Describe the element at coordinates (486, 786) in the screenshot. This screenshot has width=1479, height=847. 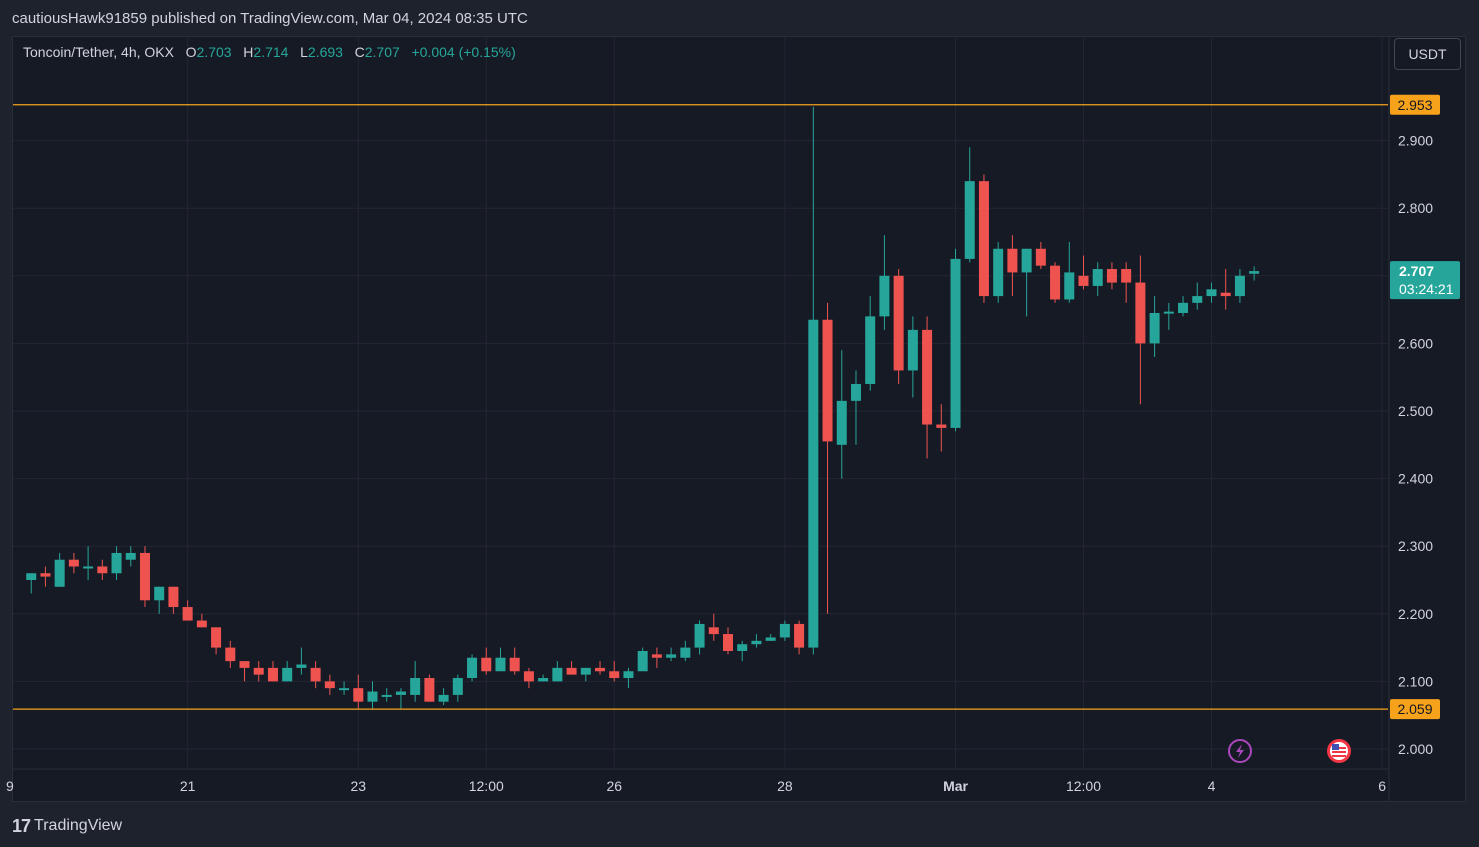
I see `time-tick-label: 12:00` at that location.